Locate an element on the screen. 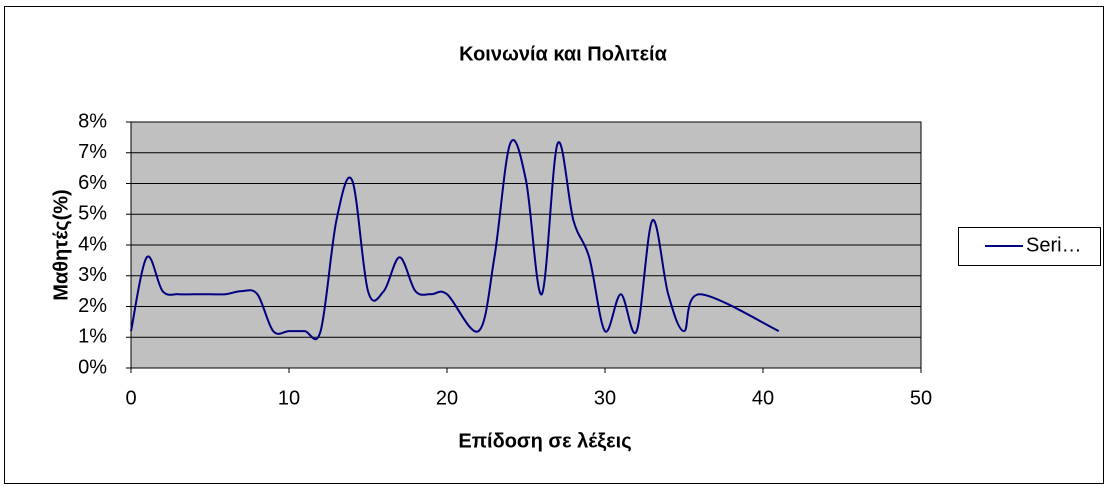 The width and height of the screenshot is (1108, 488). x-tick-label: 20 is located at coordinates (447, 398).